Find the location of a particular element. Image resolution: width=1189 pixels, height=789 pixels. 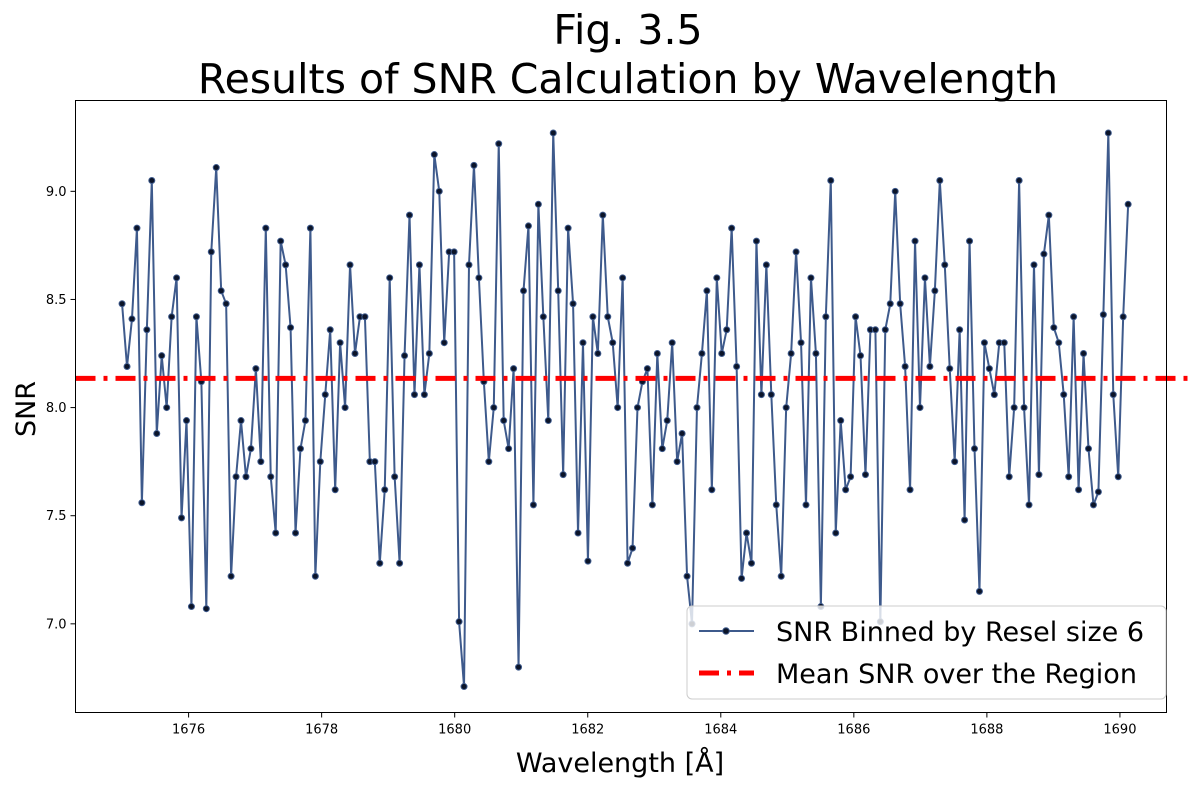

x-tick-label: 1676 is located at coordinates (188, 730).